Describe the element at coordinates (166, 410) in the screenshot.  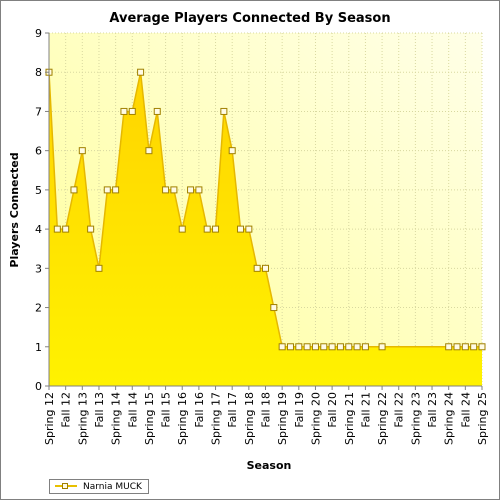
I see `x-tick-label: Fall 15` at that location.